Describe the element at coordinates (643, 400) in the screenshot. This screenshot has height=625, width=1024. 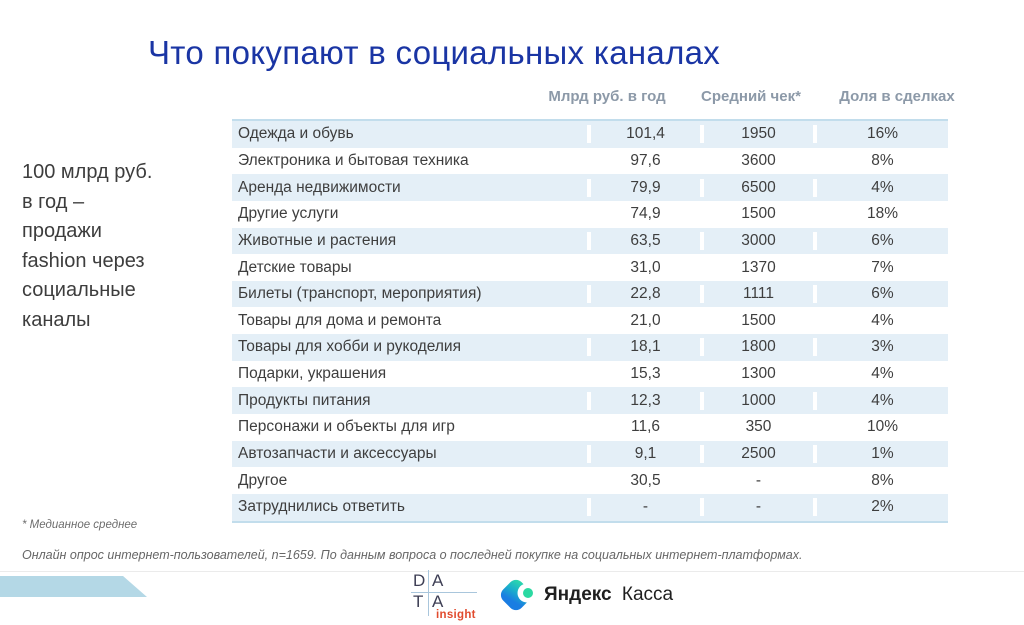
I see `revenue-cell: 12,3` at that location.